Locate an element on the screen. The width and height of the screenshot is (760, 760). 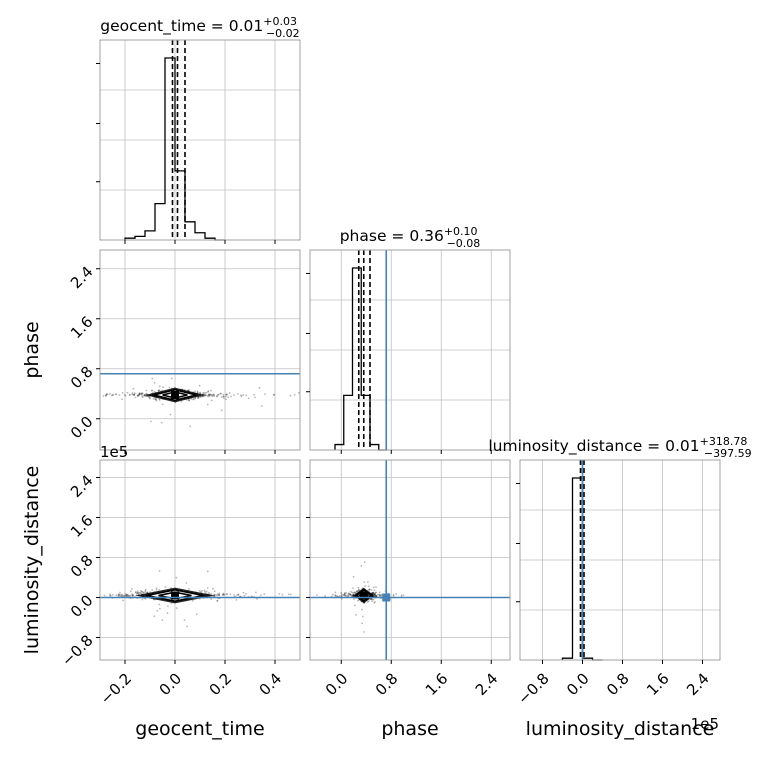
title-lower-error: −397.59 is located at coordinates (728, 453).